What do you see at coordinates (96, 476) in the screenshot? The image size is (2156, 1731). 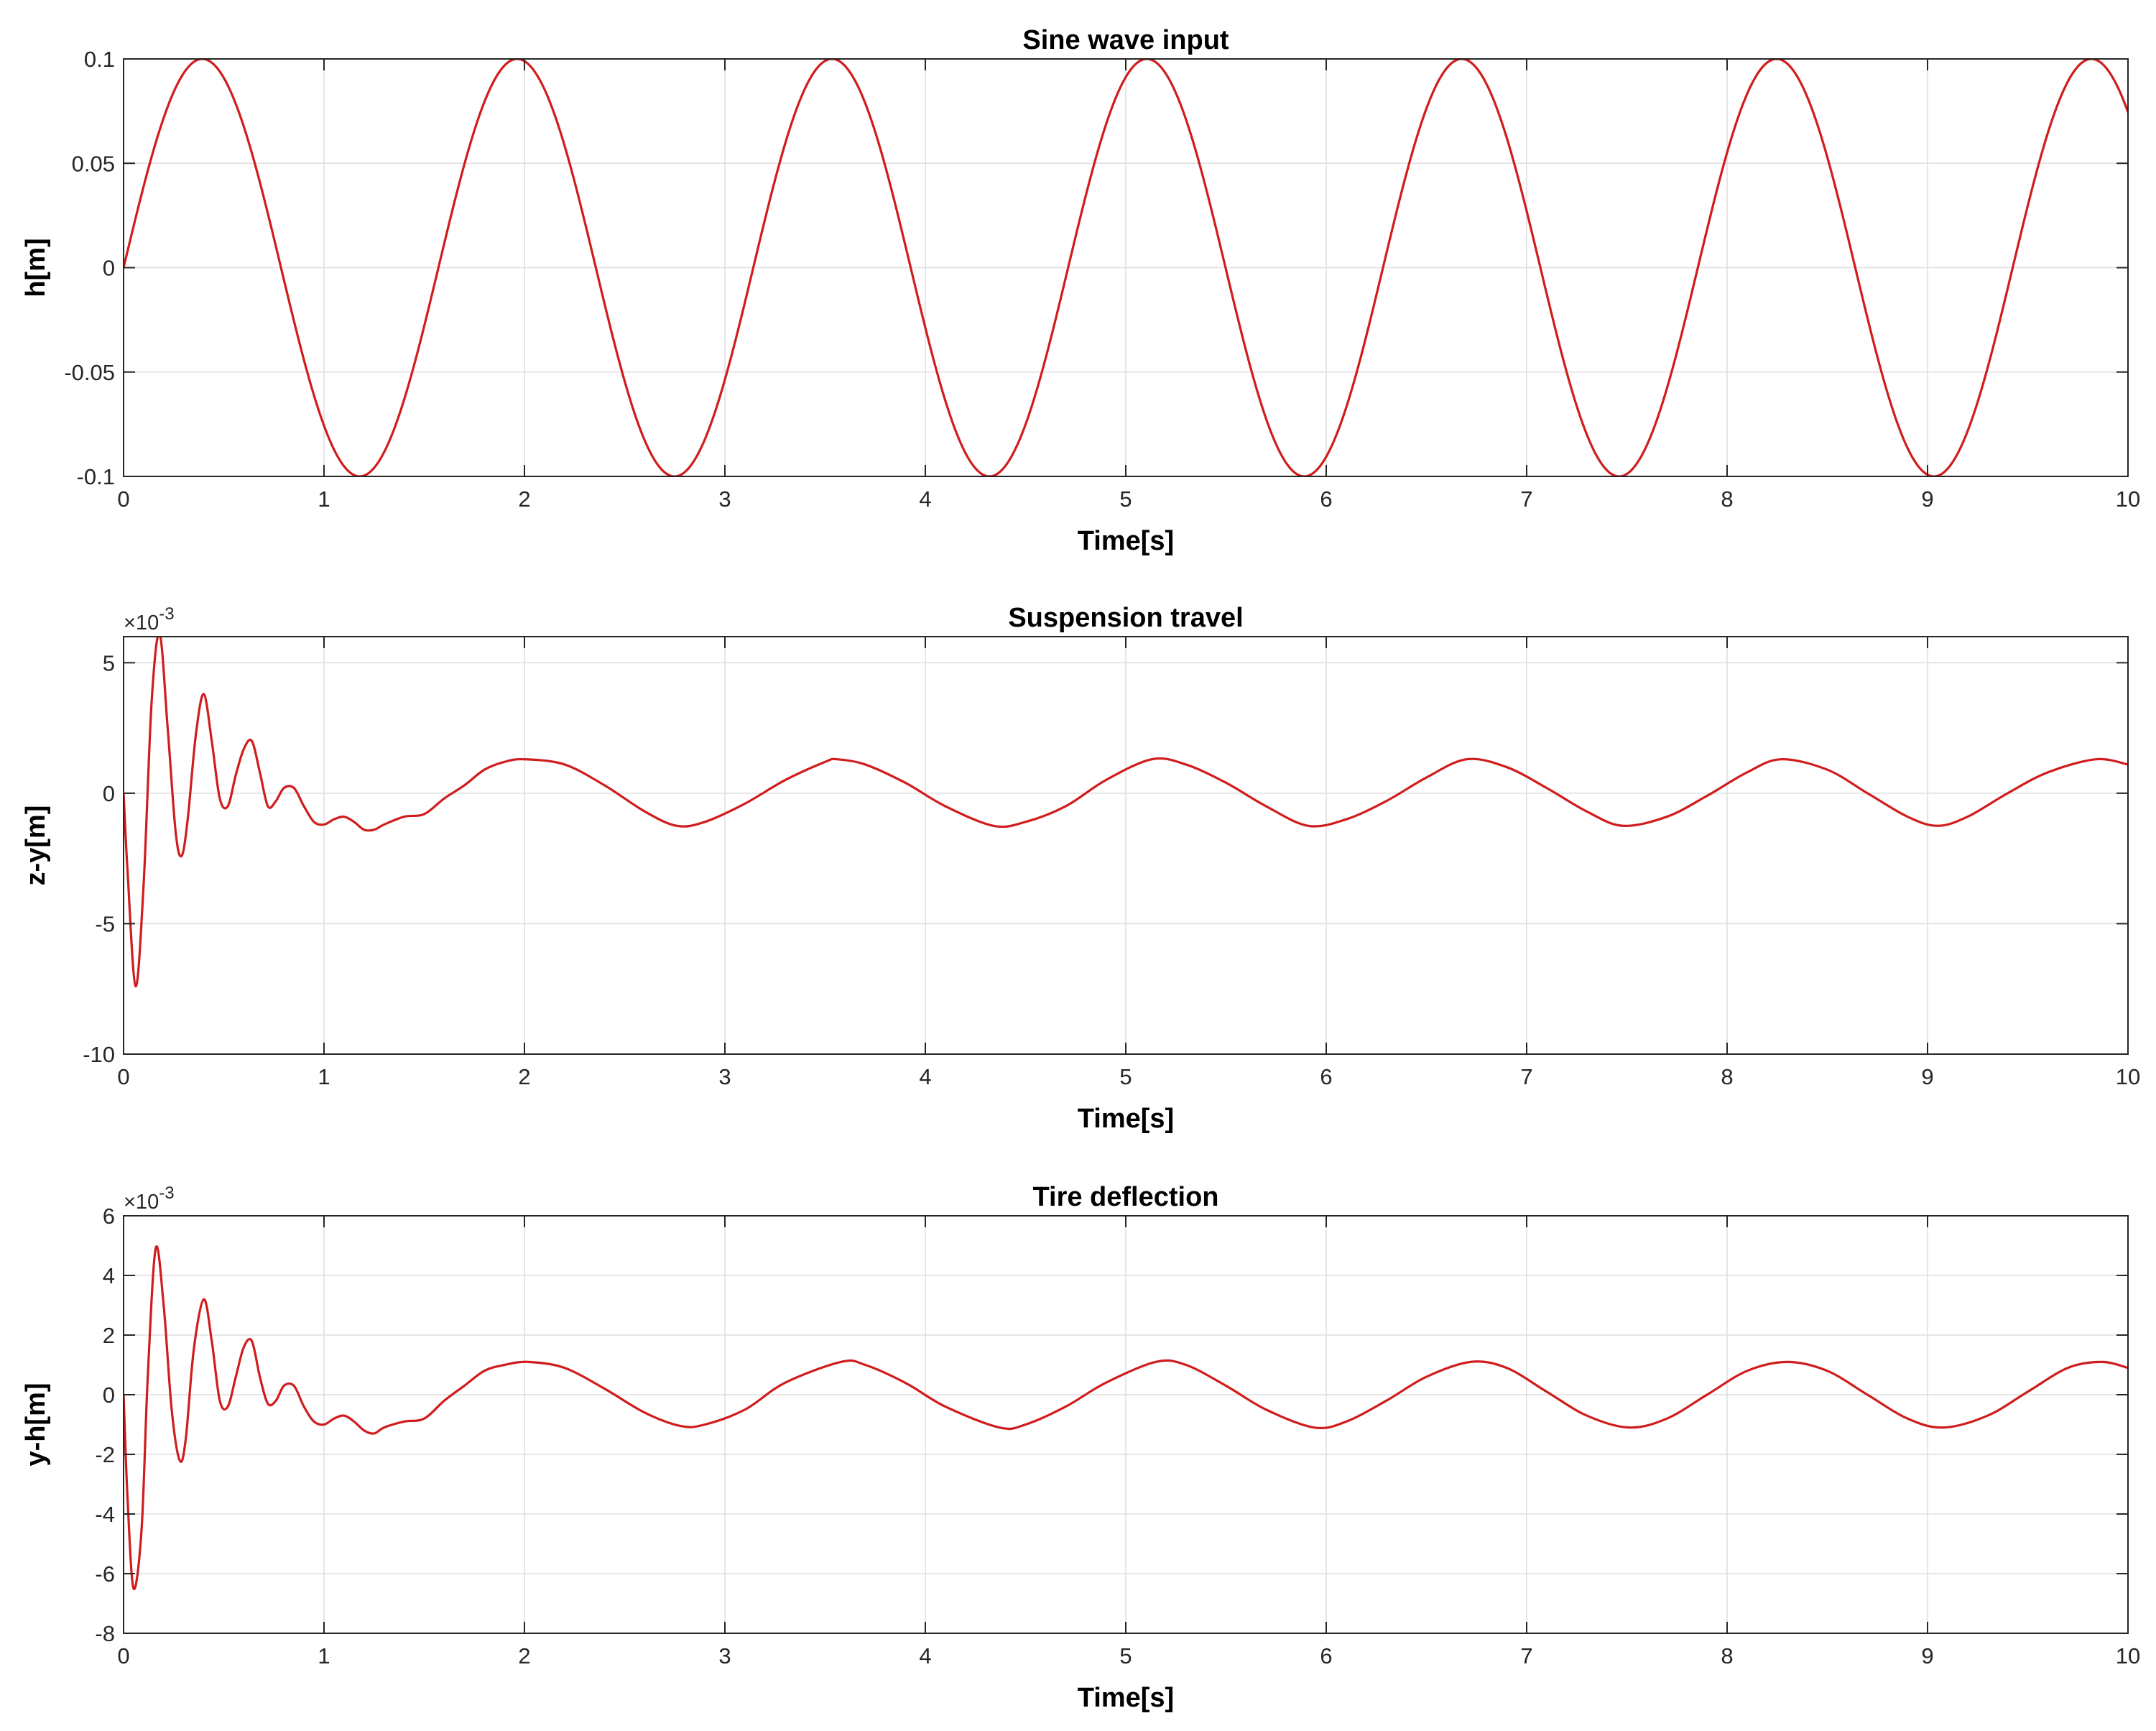 I see `sine-wave-input-y-tick-label: -0.1` at bounding box center [96, 476].